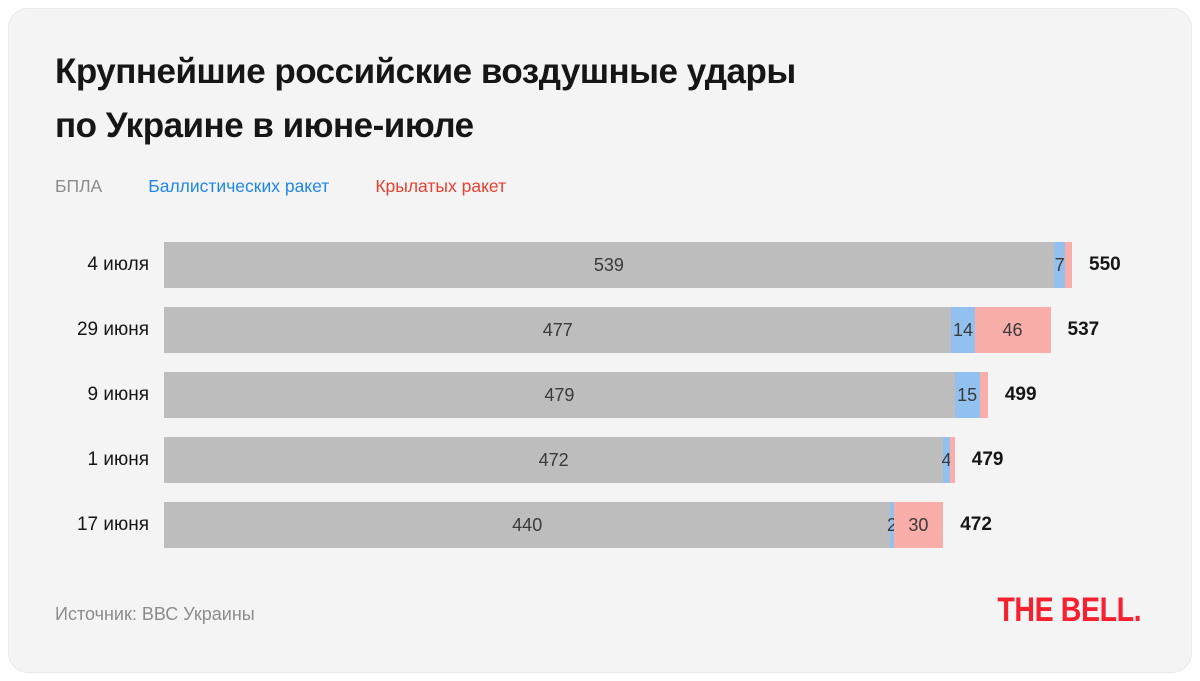  I want to click on legend-item-bpla: БПЛА, so click(79, 186).